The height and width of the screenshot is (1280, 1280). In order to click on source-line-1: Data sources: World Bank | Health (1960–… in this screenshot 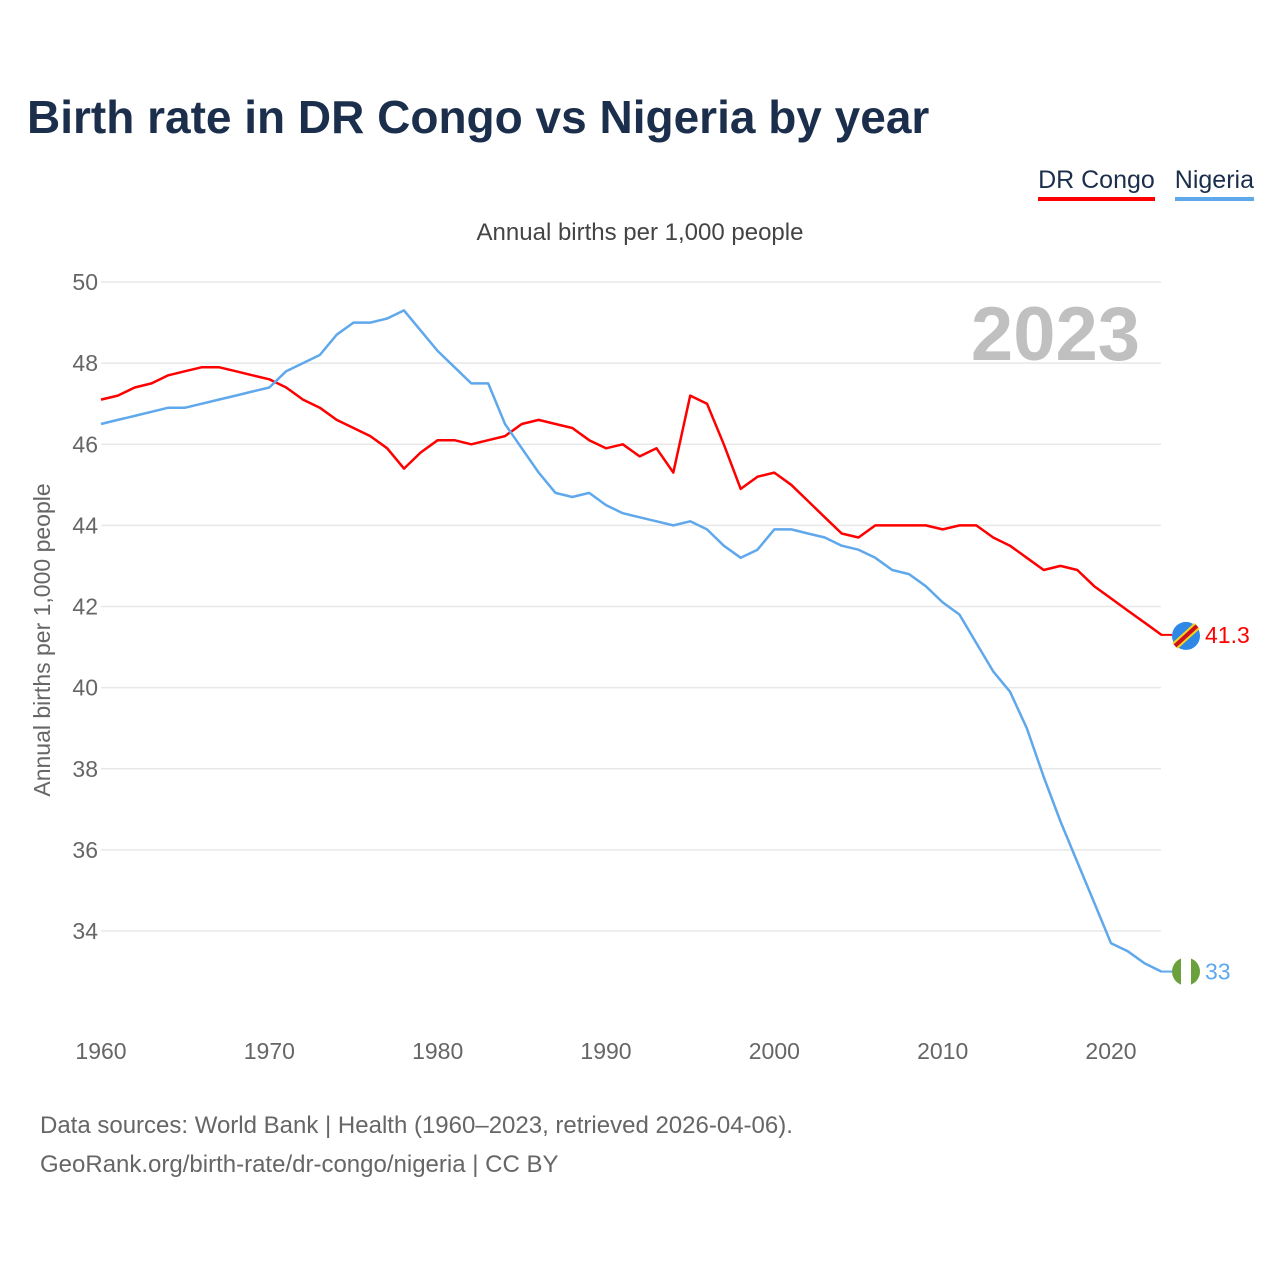, I will do `click(416, 1125)`.